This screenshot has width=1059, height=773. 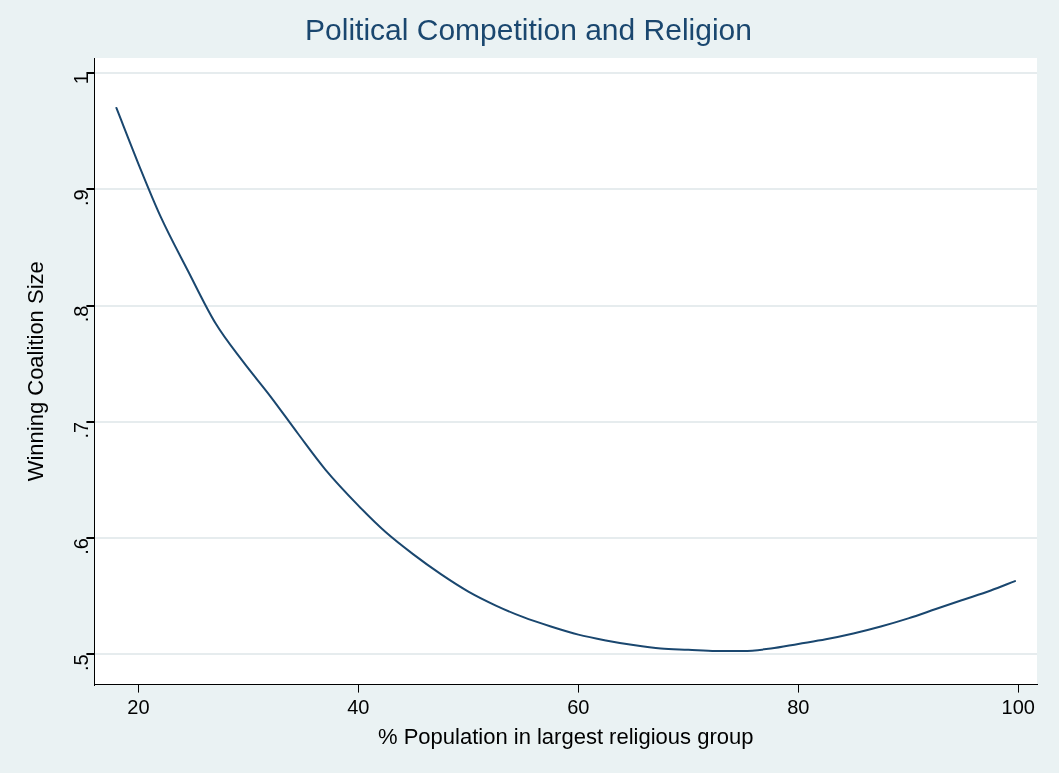 I want to click on x-tick-label: 80, so click(x=798, y=707).